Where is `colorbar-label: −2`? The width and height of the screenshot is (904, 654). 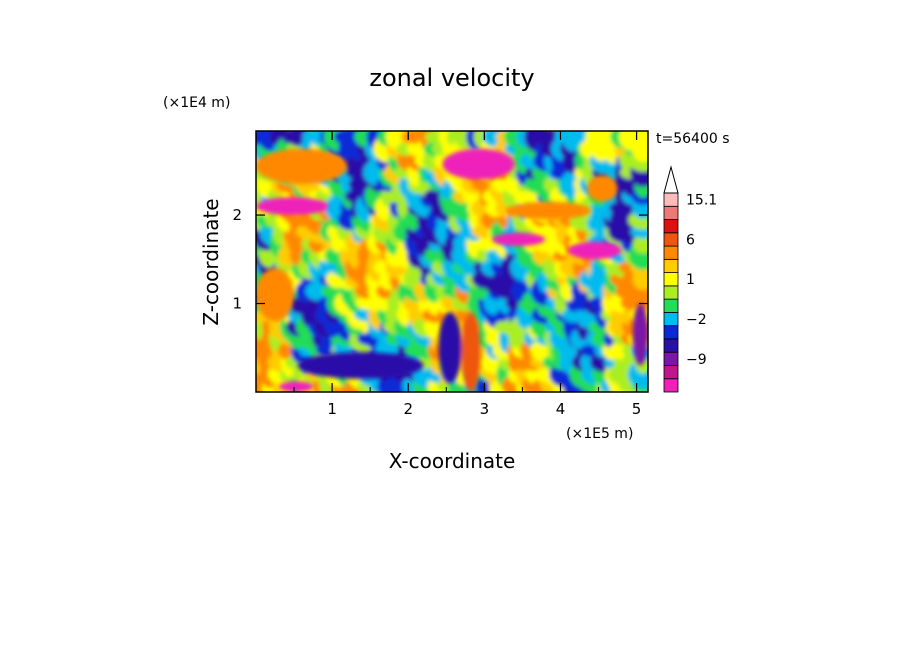 colorbar-label: −2 is located at coordinates (696, 320).